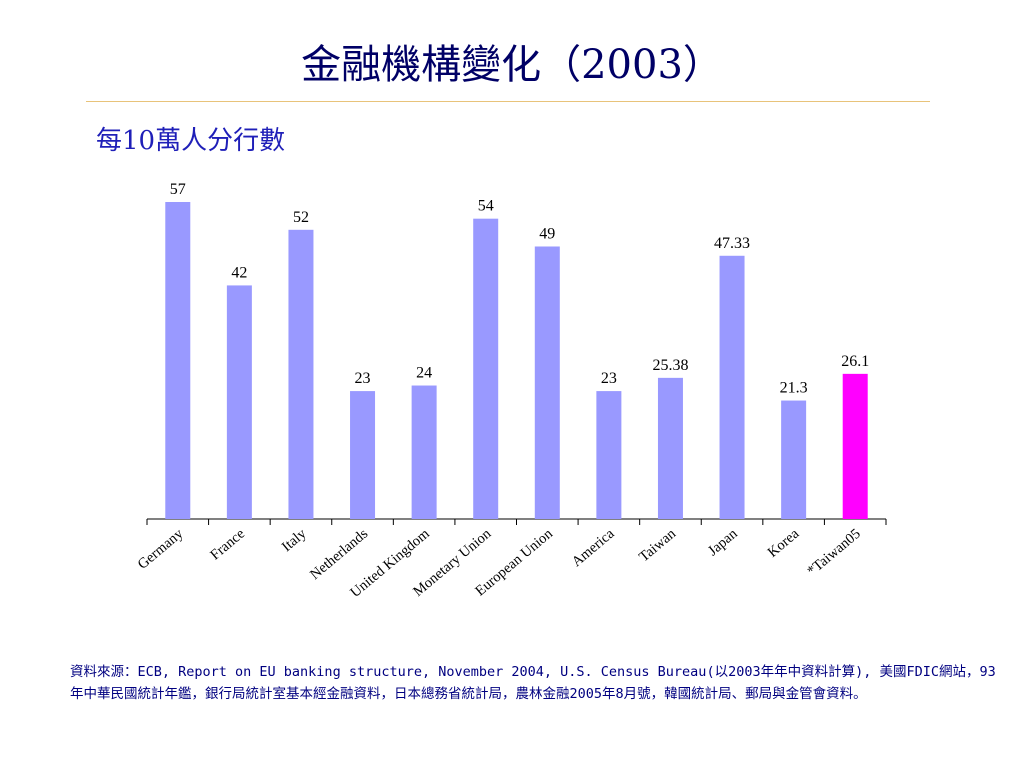 The width and height of the screenshot is (1024, 768). What do you see at coordinates (512, 65) in the screenshot?
I see `page-title: 金融機構變化（2003）` at bounding box center [512, 65].